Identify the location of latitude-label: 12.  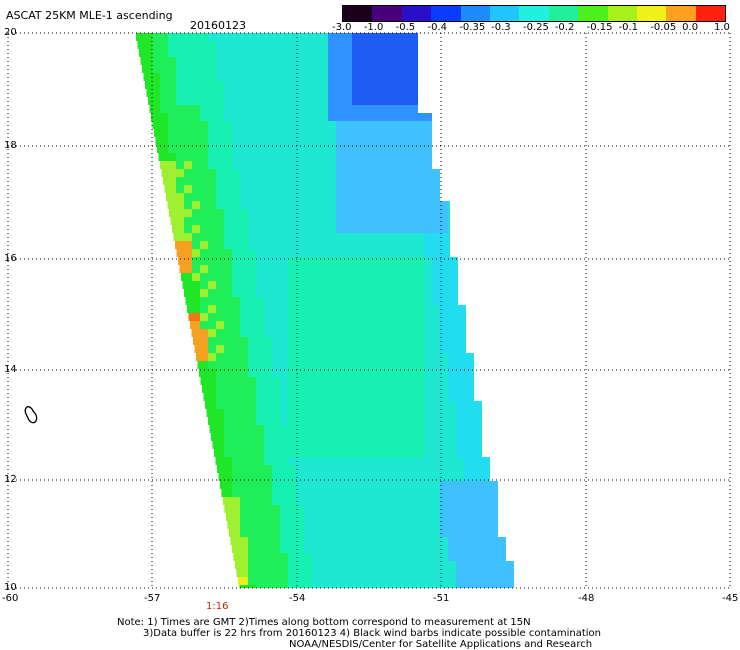
(10, 479).